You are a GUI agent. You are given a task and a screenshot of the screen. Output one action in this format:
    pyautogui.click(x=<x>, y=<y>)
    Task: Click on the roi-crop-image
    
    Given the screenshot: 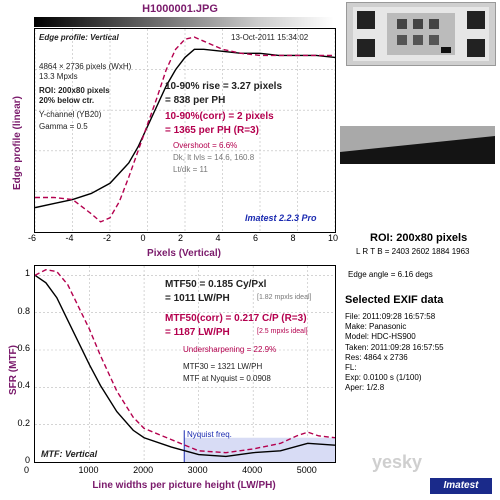 What is the action you would take?
    pyautogui.click(x=417, y=145)
    